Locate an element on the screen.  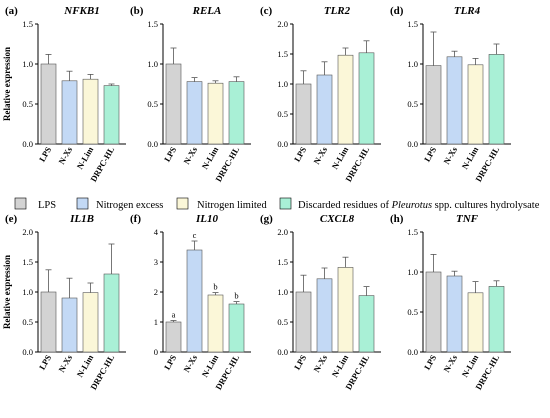
legend-swatch-nitrogen-excess is located at coordinates (82, 203).